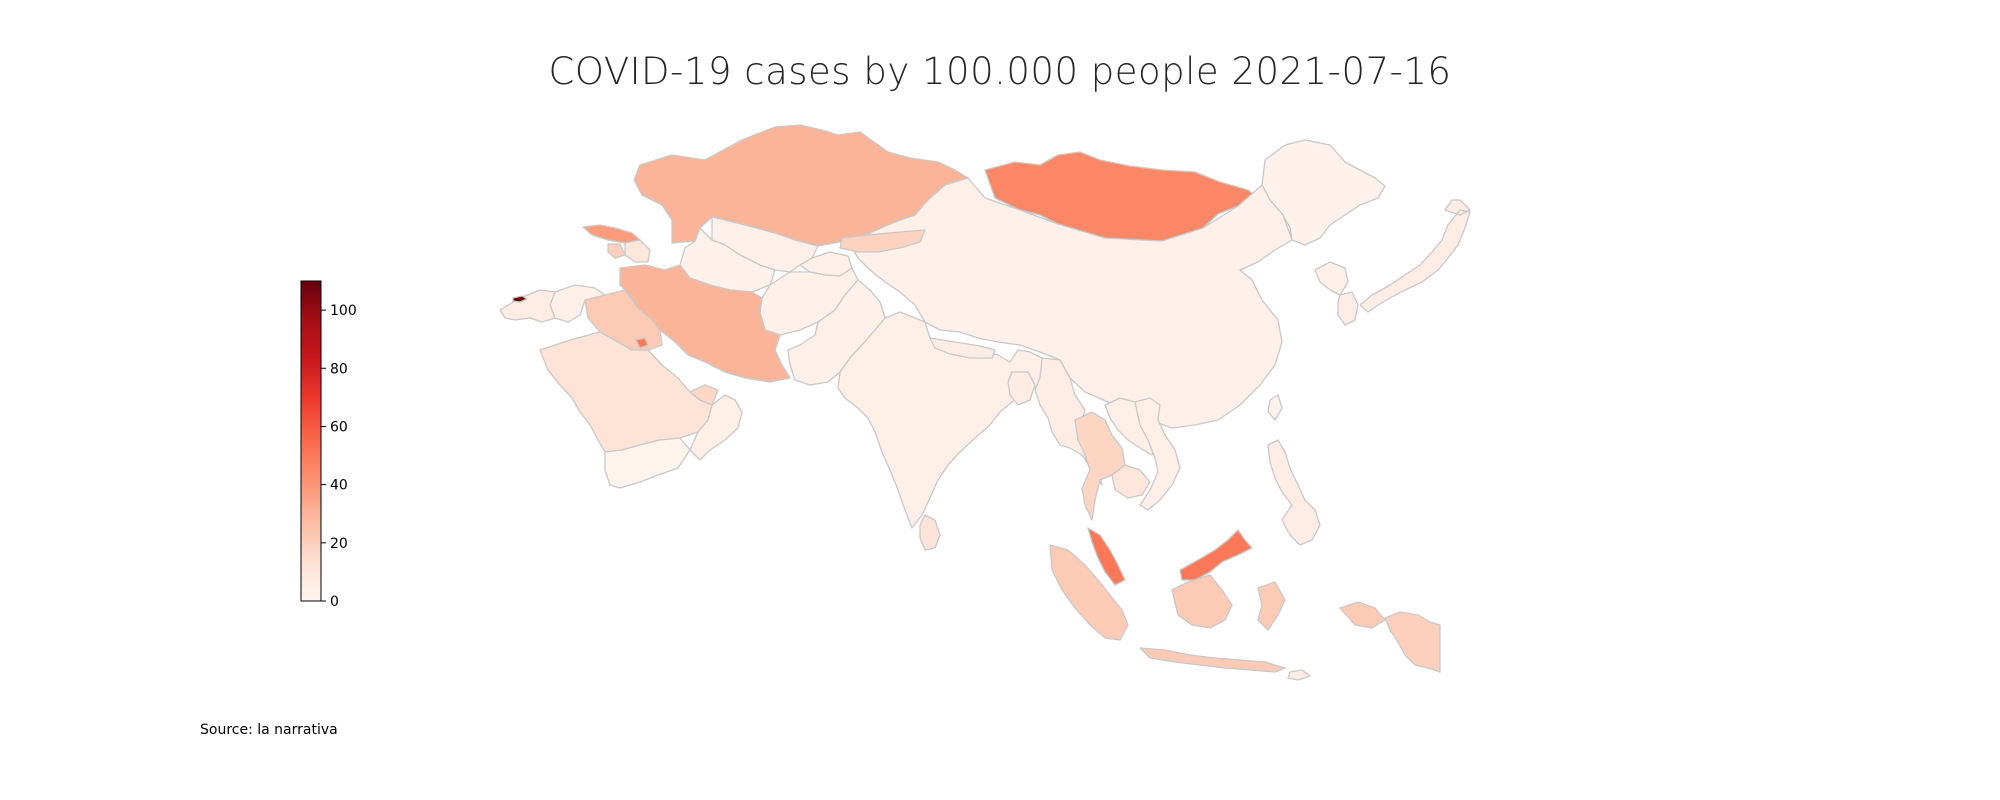 The image size is (2000, 800). What do you see at coordinates (339, 456) in the screenshot?
I see `colorbar-ticks: 0 20 40 60 80 100` at bounding box center [339, 456].